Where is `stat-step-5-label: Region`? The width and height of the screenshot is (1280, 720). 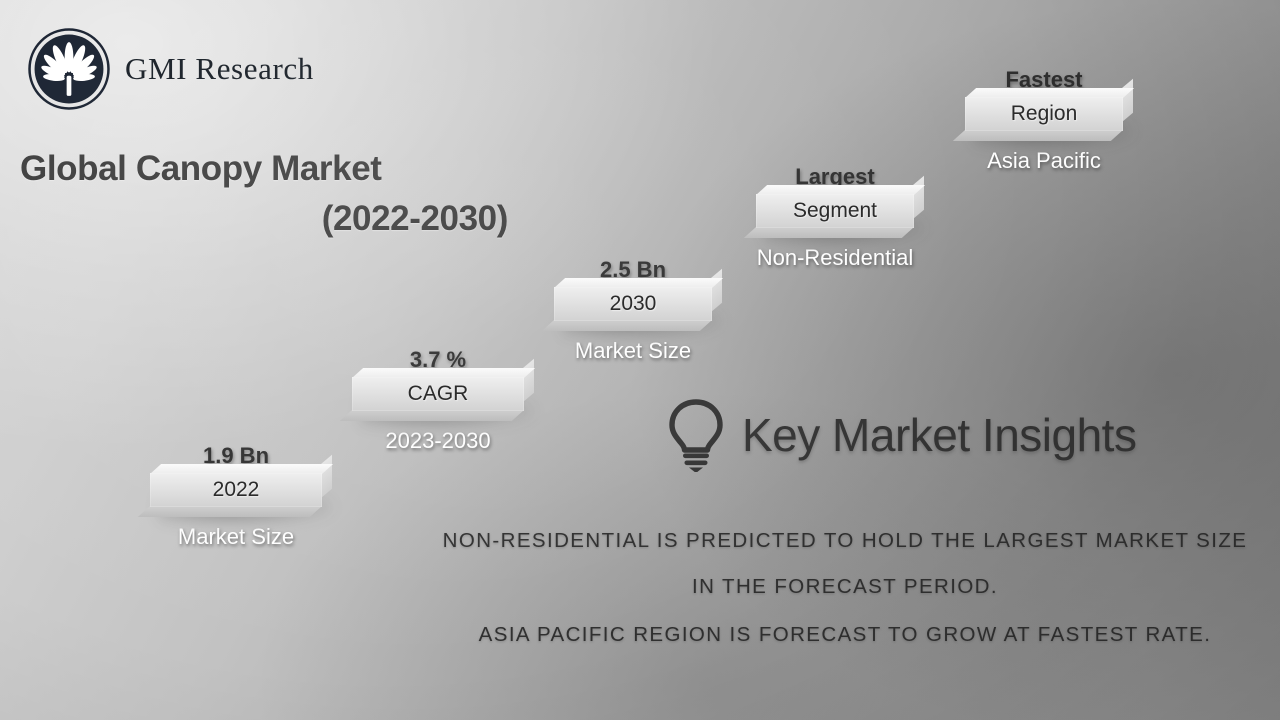
stat-step-5-label: Region is located at coordinates (1044, 114).